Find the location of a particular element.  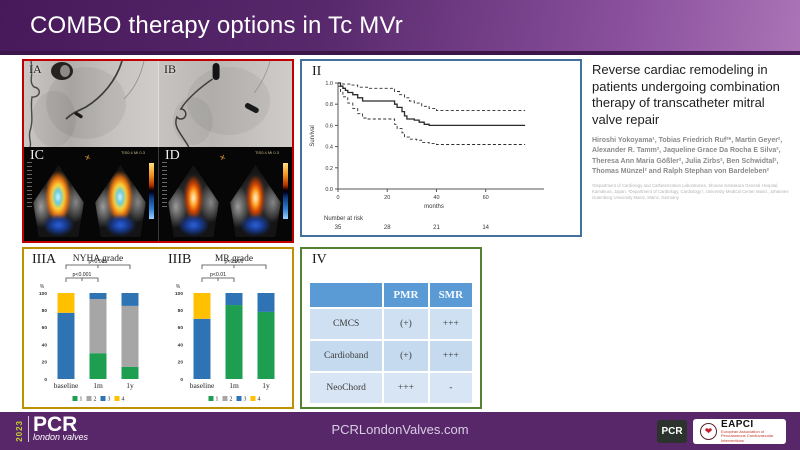

fluoroscopy-image-b: IB is located at coordinates (225, 104).